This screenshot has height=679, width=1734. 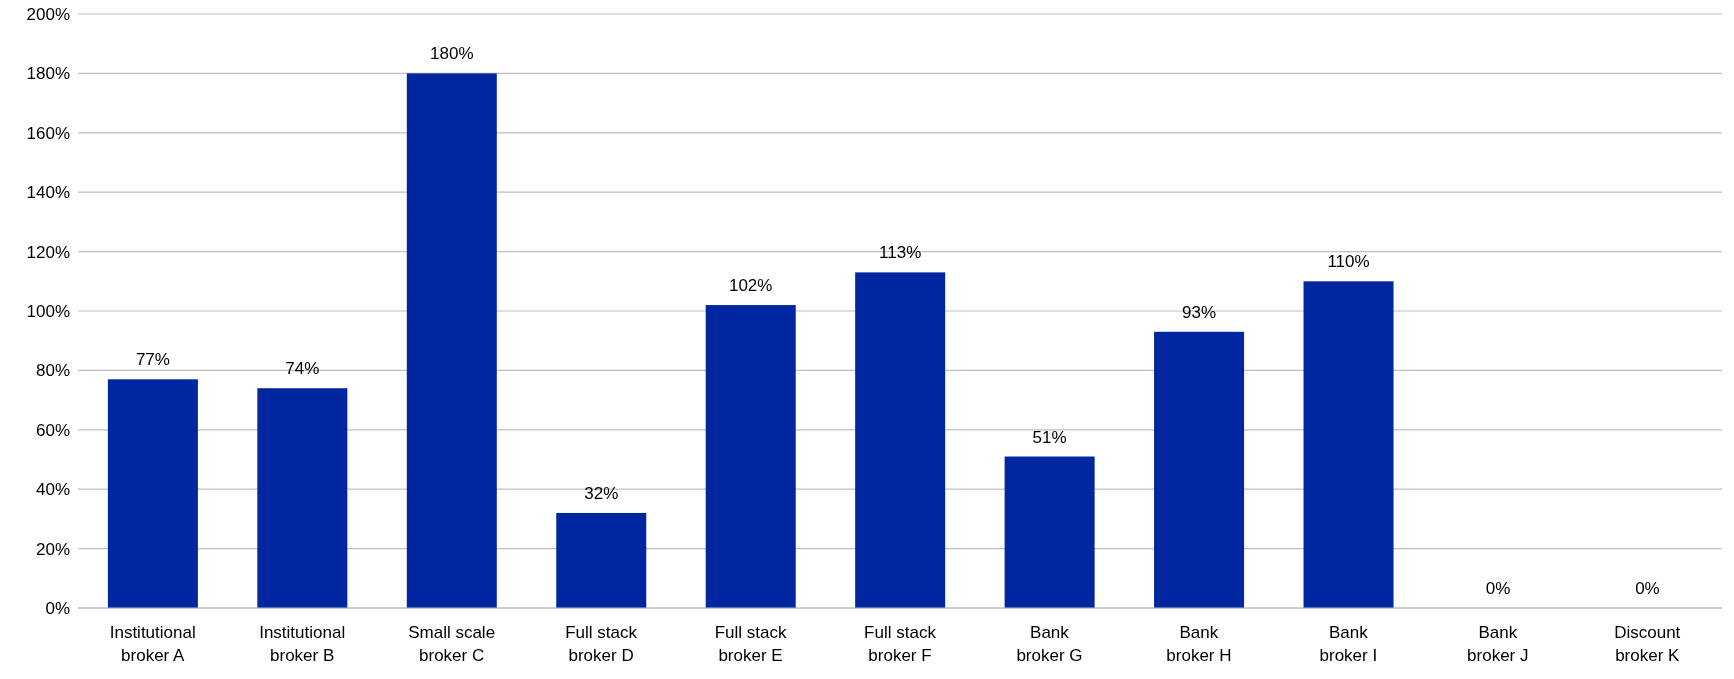 I want to click on y-tick-label: 120%, so click(x=48, y=252).